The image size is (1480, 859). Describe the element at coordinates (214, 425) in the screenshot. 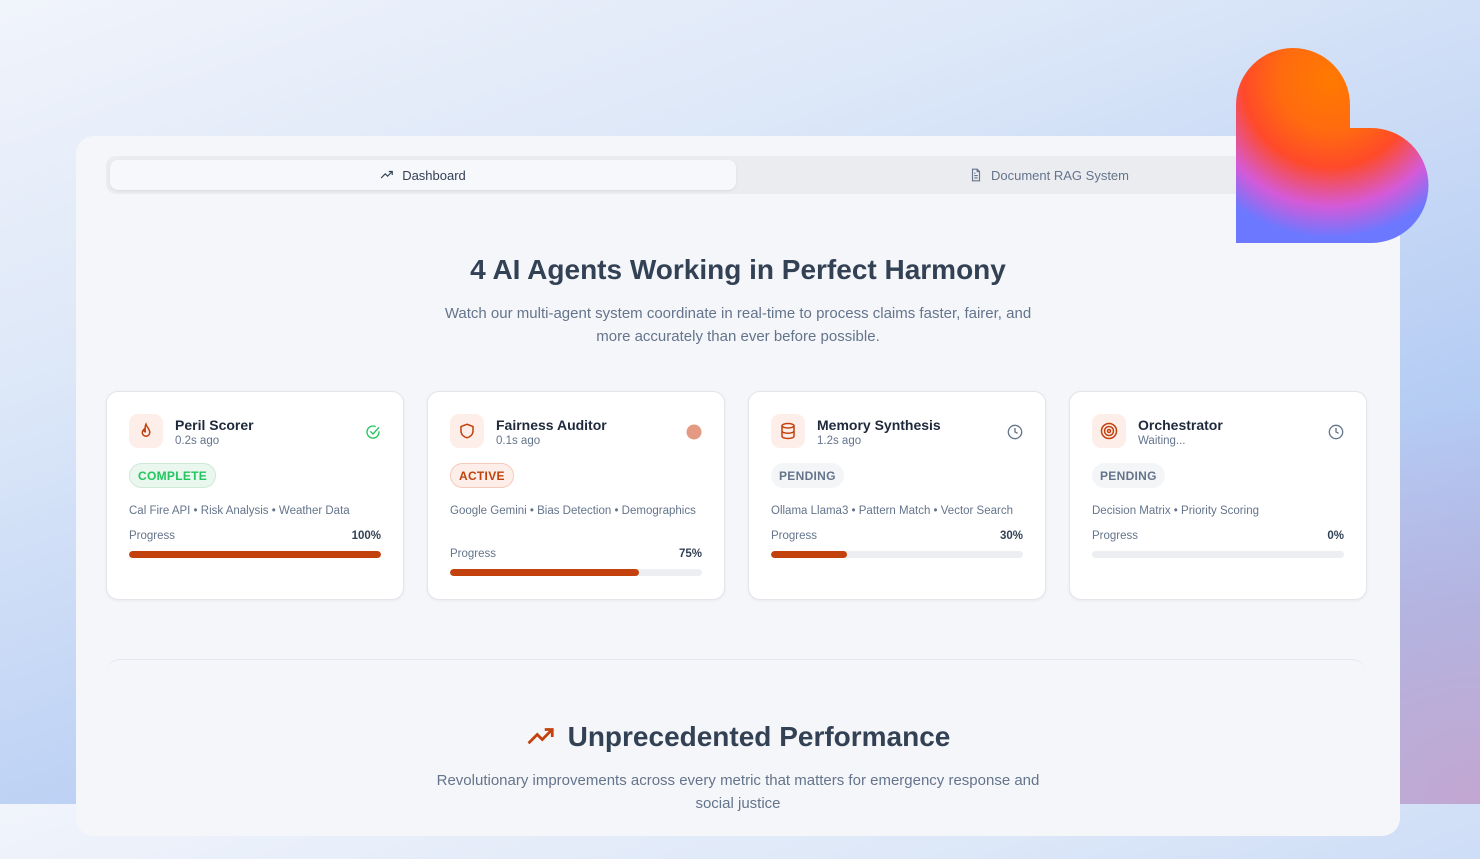

I see `agent-name: Peril Scorer` at that location.